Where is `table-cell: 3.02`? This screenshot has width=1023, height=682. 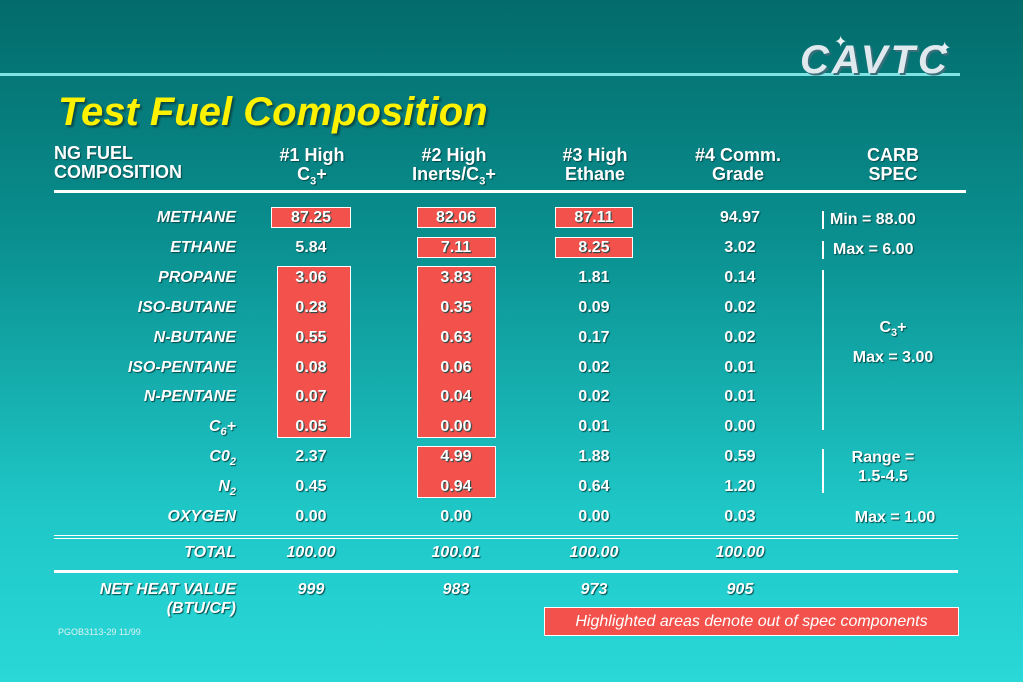
table-cell: 3.02 is located at coordinates (740, 247).